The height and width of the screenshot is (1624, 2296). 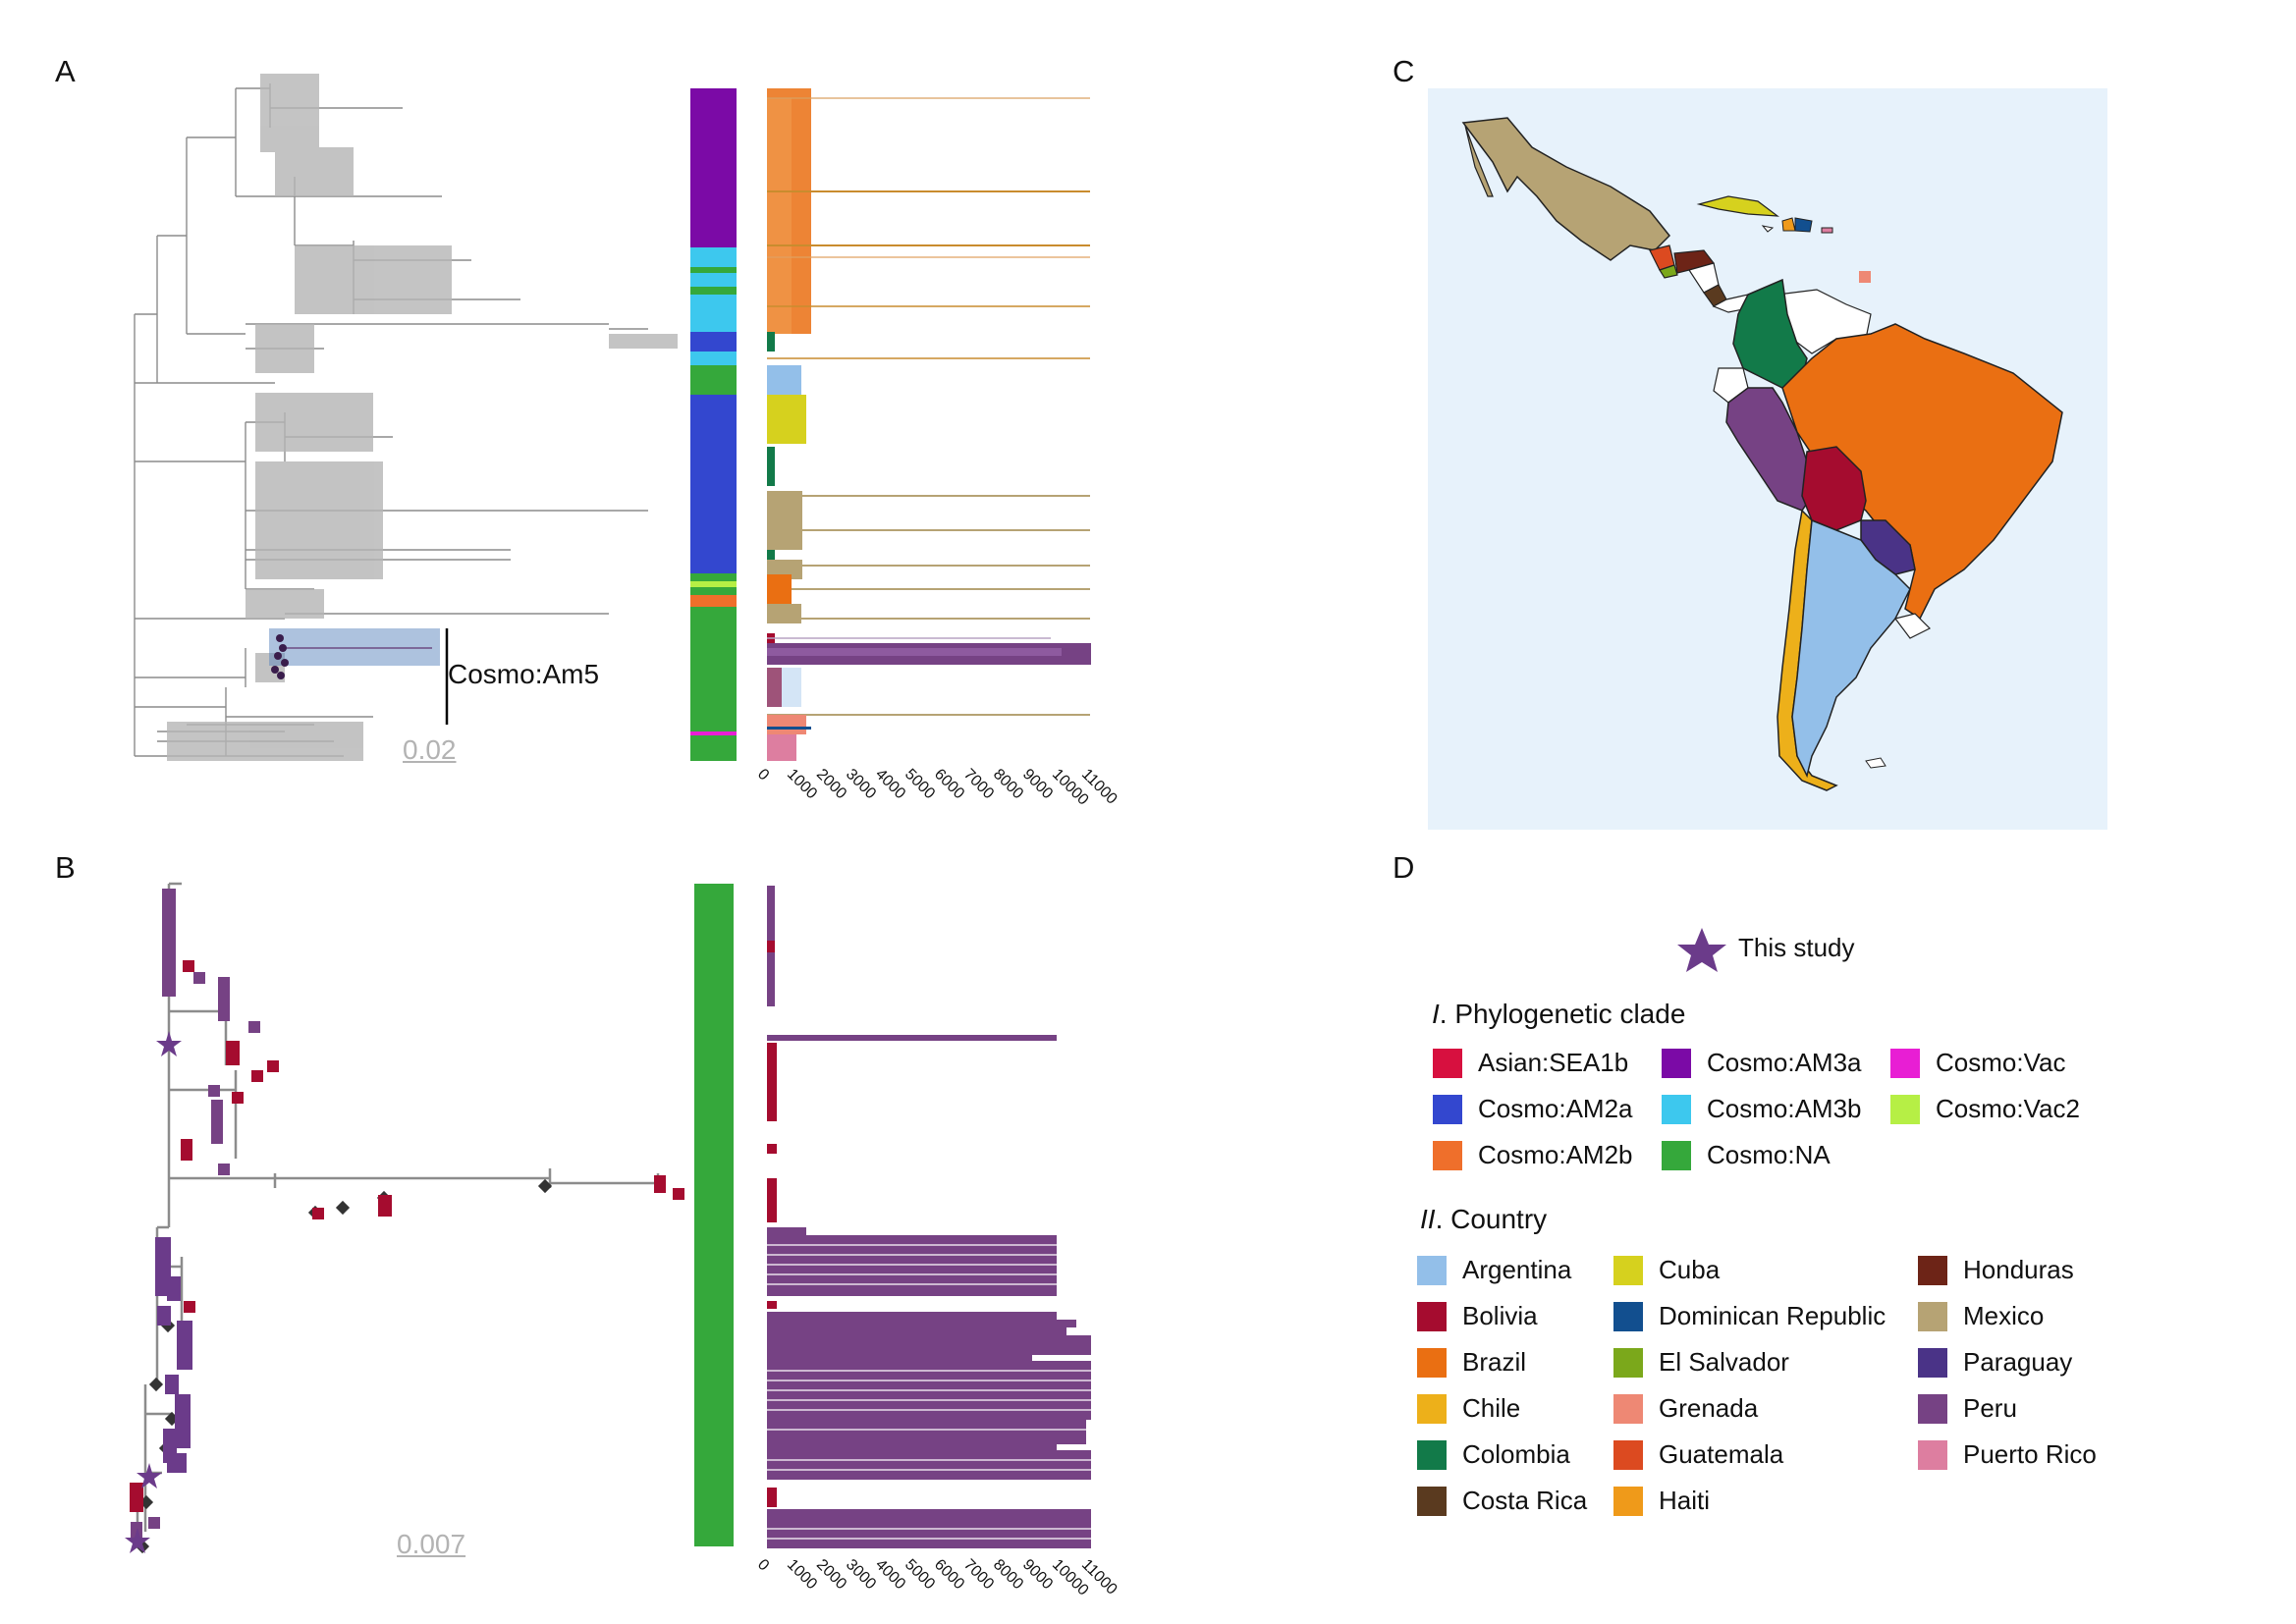 I want to click on country-legend-item: Guatemala, so click(x=1698, y=1454).